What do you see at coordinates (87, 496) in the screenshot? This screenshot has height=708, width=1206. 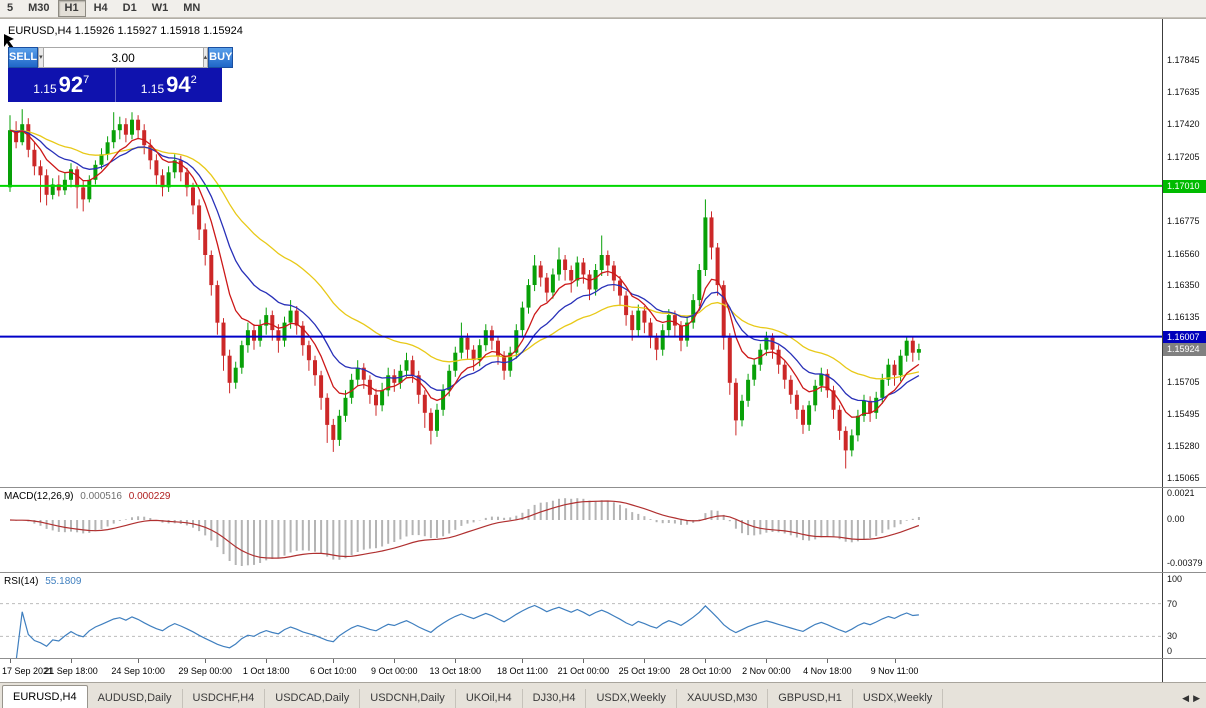 I see `macd-label: MACD(12,26,9) 0.000516 0.000229` at bounding box center [87, 496].